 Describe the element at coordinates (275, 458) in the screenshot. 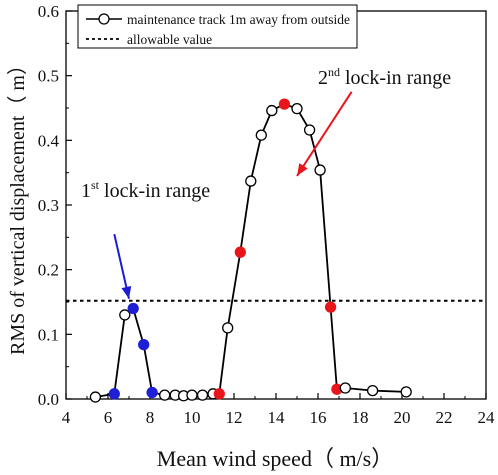

I see `x-axis-title: Mean wind speed（ m/s）` at that location.